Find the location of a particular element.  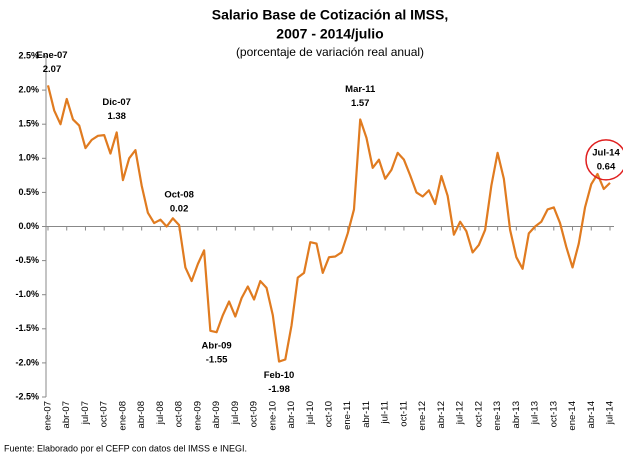

chart-title: Salario Base de Cotización al IMSS, is located at coordinates (330, 15).